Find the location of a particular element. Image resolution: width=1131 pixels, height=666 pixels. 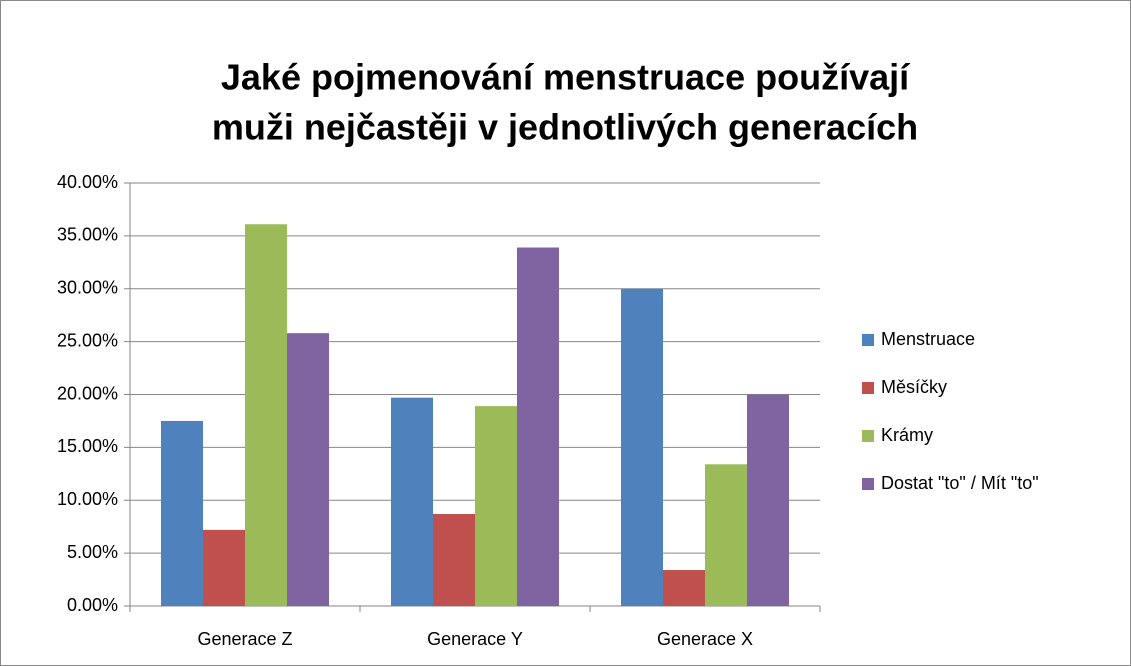

x-tick-label: Generace Z is located at coordinates (244, 639).